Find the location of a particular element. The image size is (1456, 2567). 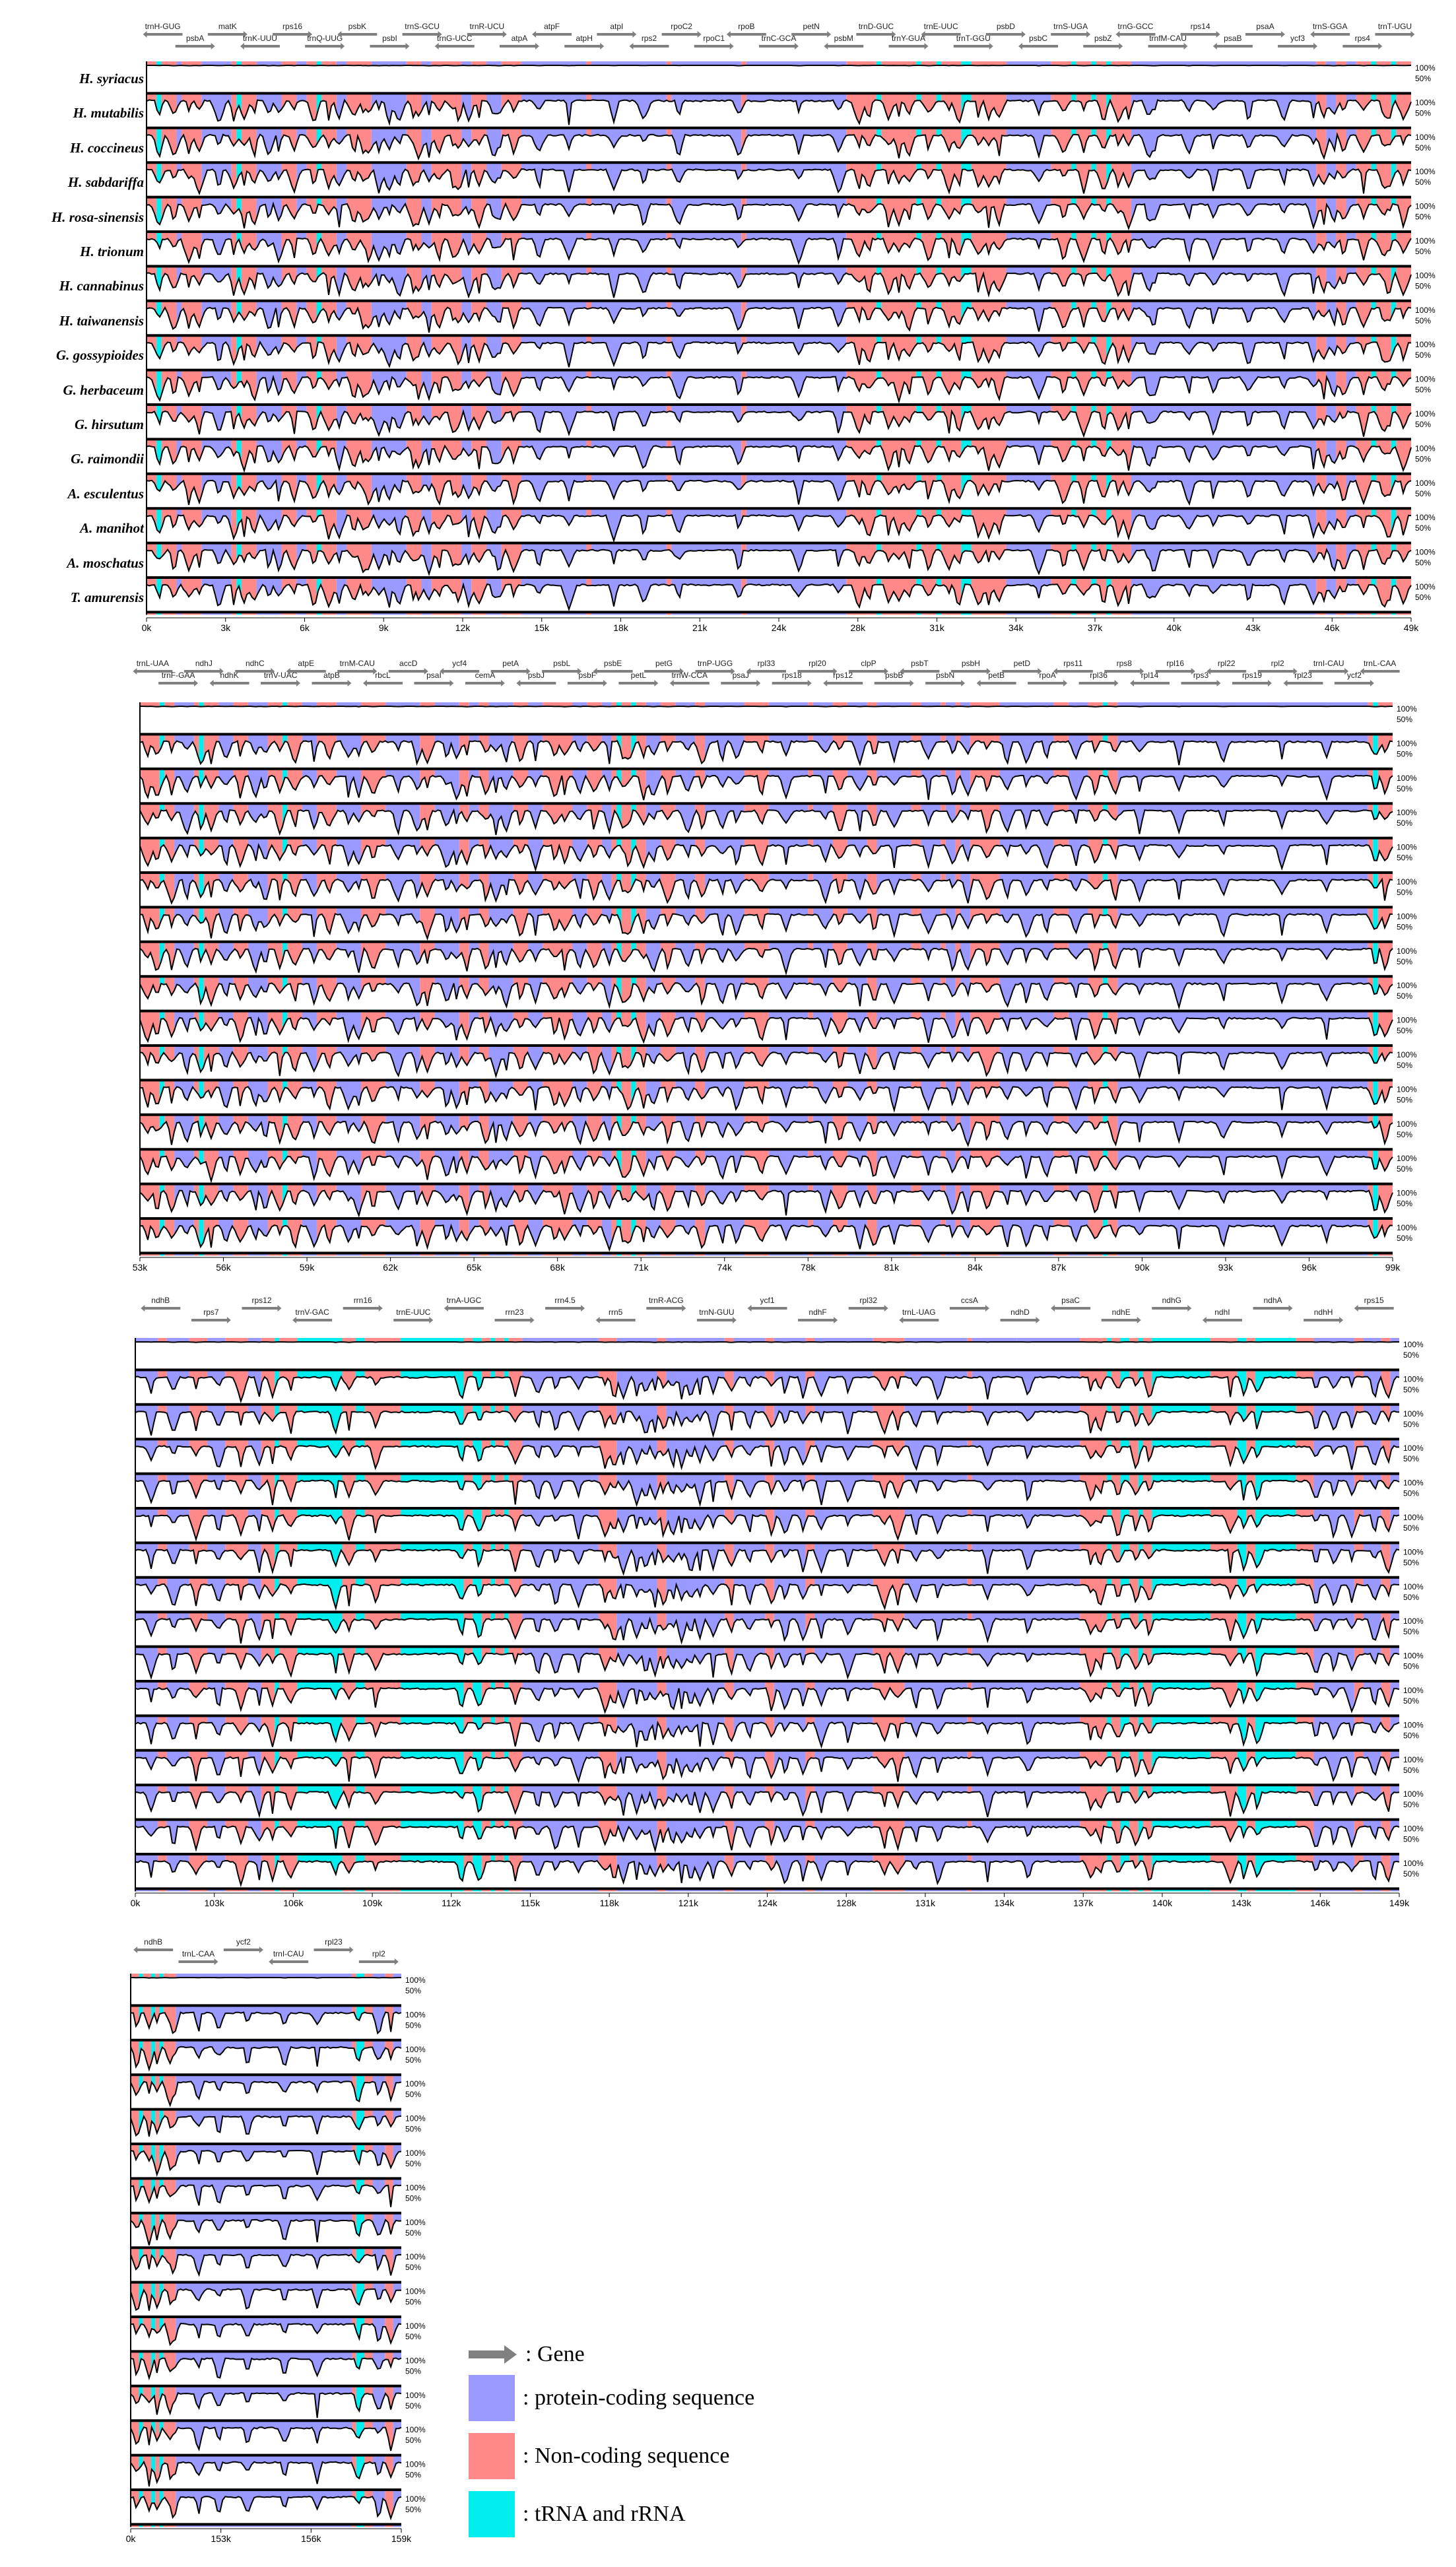

gene-label: psbL is located at coordinates (561, 663).